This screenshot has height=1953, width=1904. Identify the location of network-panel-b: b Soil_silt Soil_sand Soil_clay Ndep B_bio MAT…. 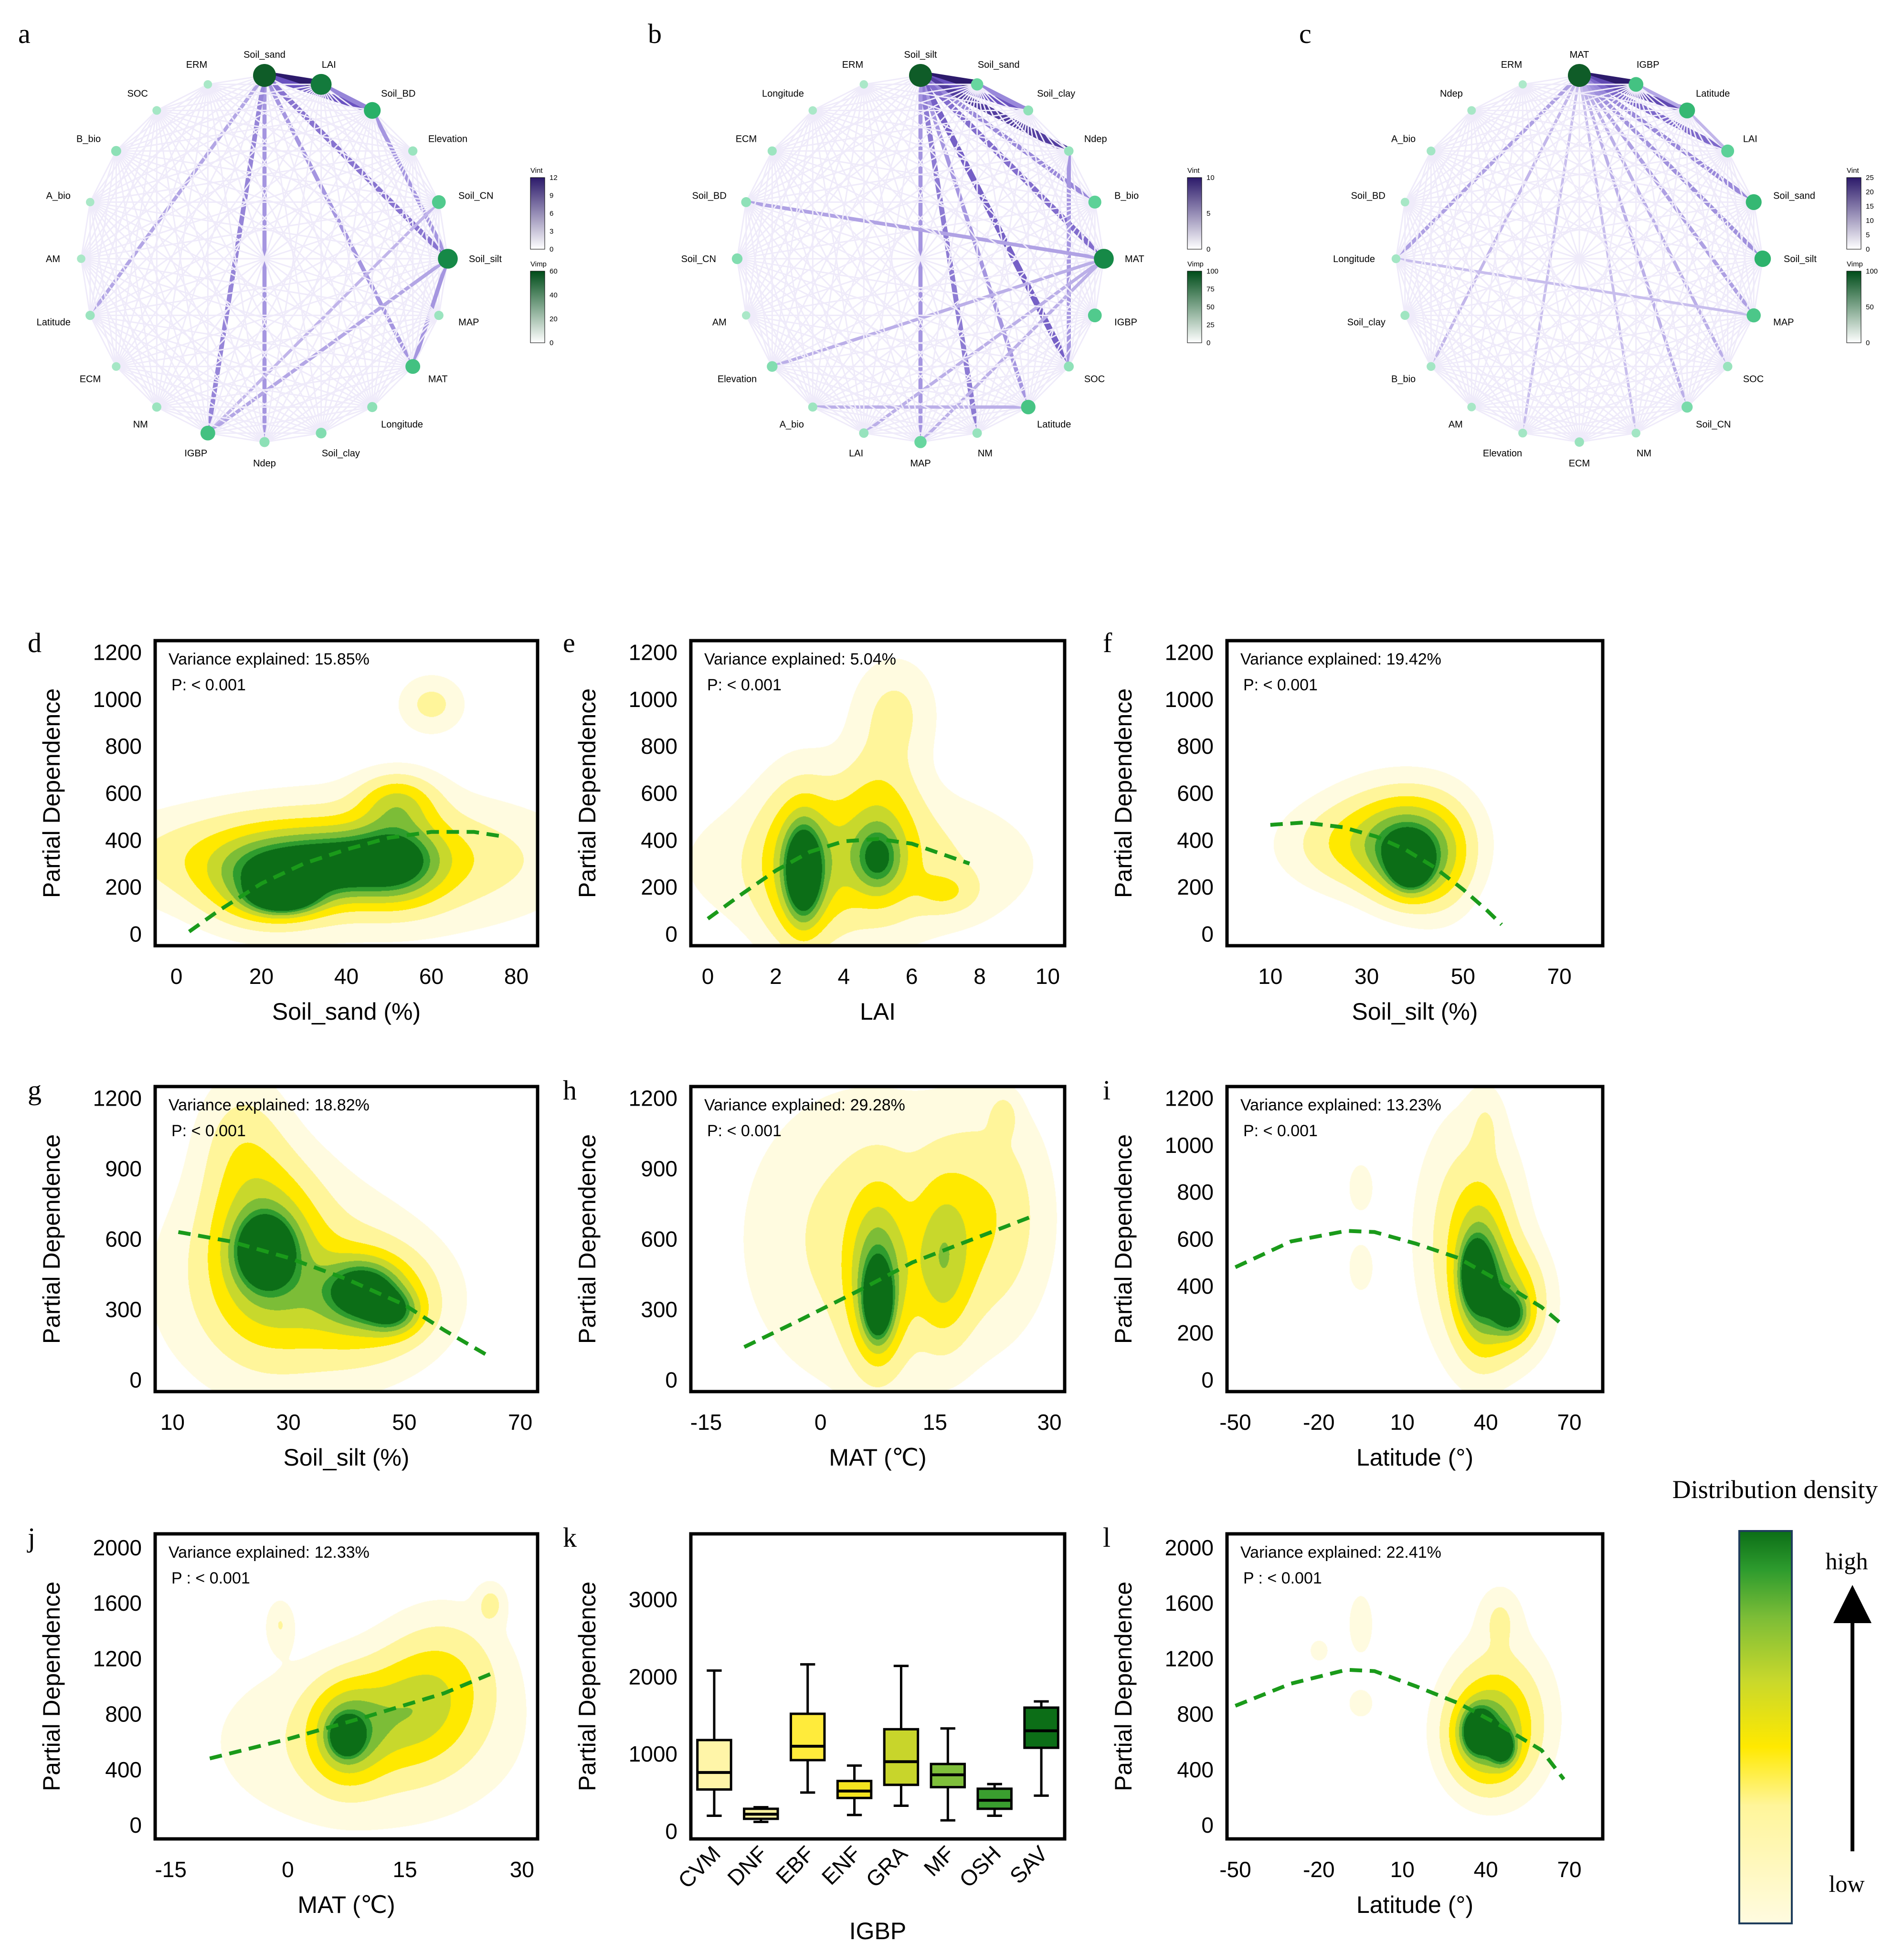
(933, 243).